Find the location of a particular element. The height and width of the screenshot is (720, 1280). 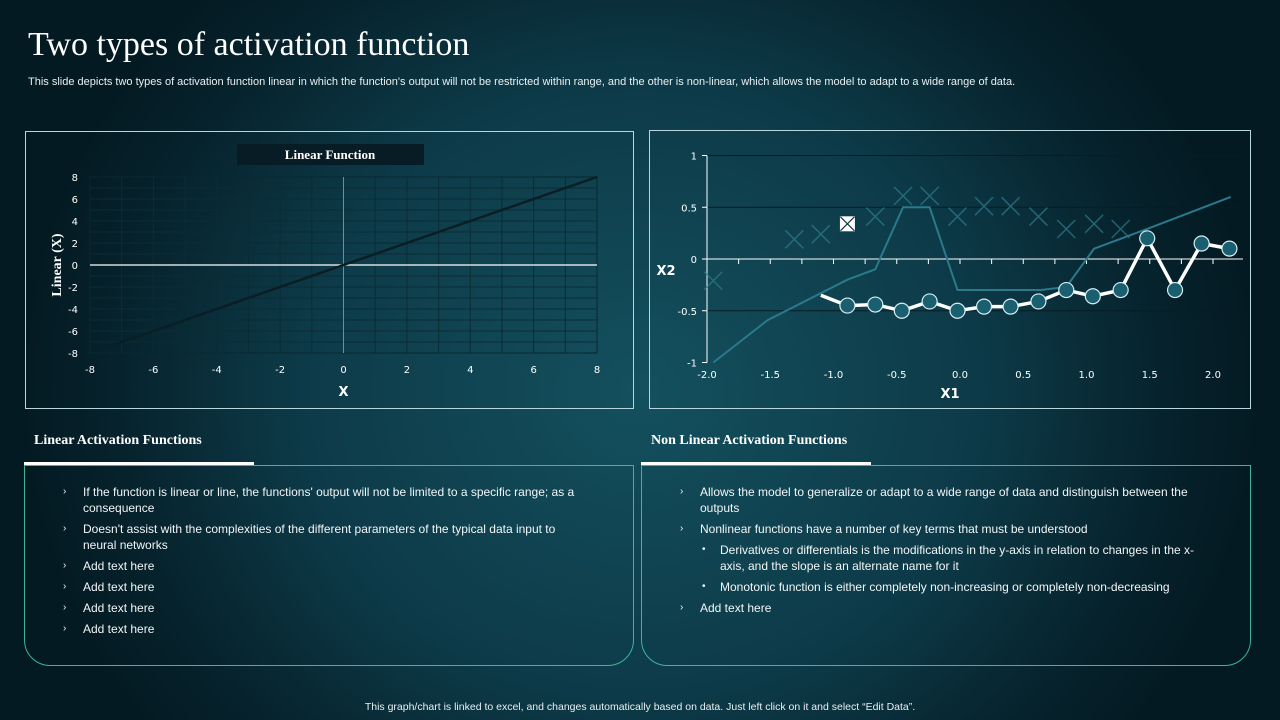

x-tick-label: 0.0 is located at coordinates (960, 375).